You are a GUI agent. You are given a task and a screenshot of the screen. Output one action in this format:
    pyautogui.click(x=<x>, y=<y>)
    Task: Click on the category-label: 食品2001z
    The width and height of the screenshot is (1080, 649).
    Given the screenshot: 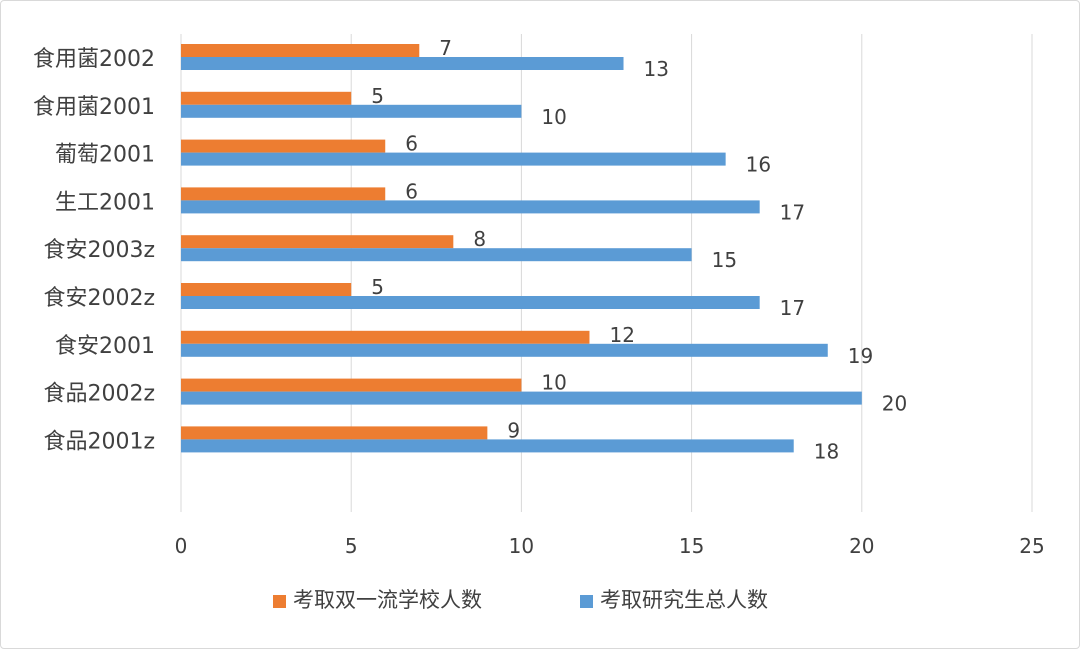 What is the action you would take?
    pyautogui.click(x=99, y=441)
    